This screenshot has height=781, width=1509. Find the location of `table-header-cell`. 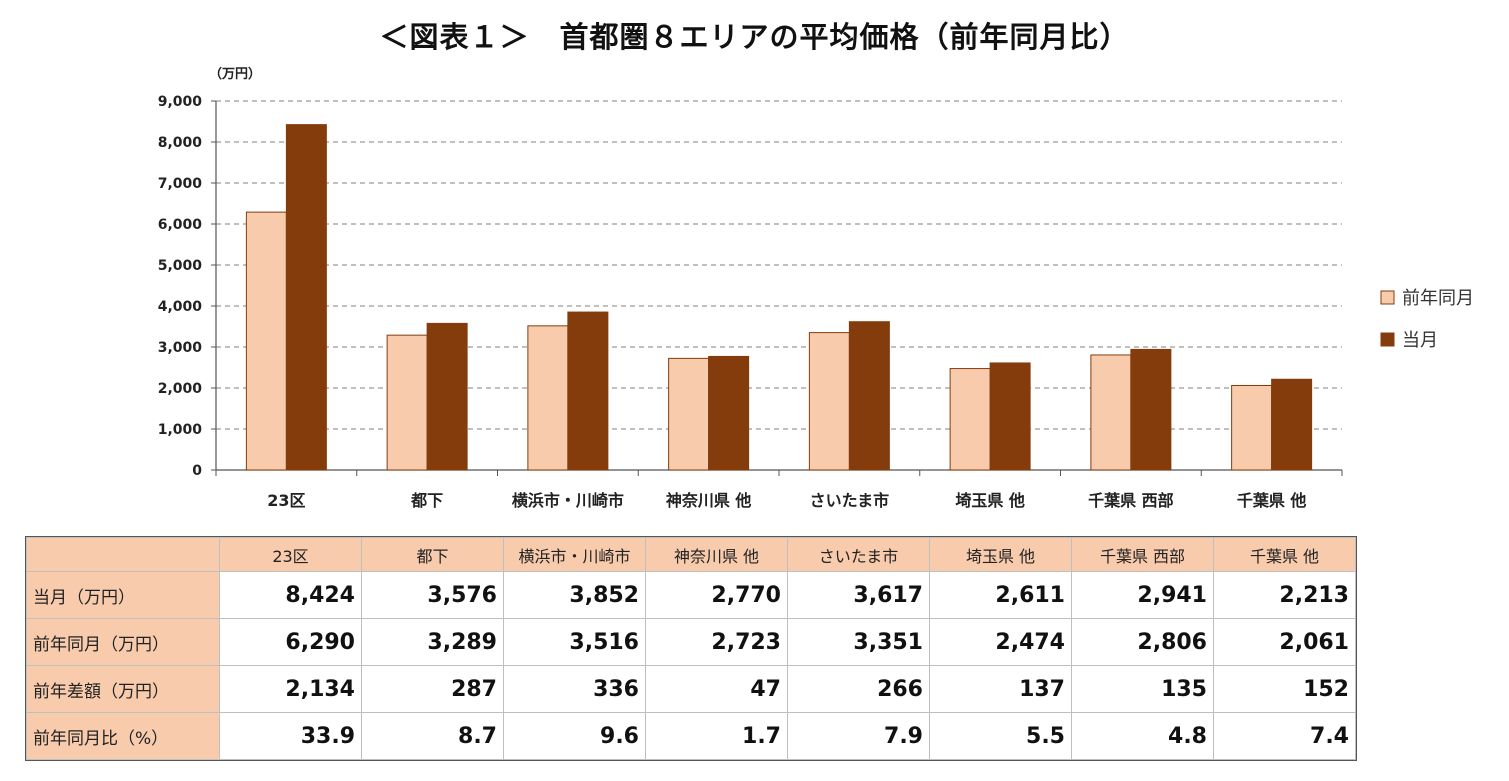

table-header-cell is located at coordinates (123, 554).